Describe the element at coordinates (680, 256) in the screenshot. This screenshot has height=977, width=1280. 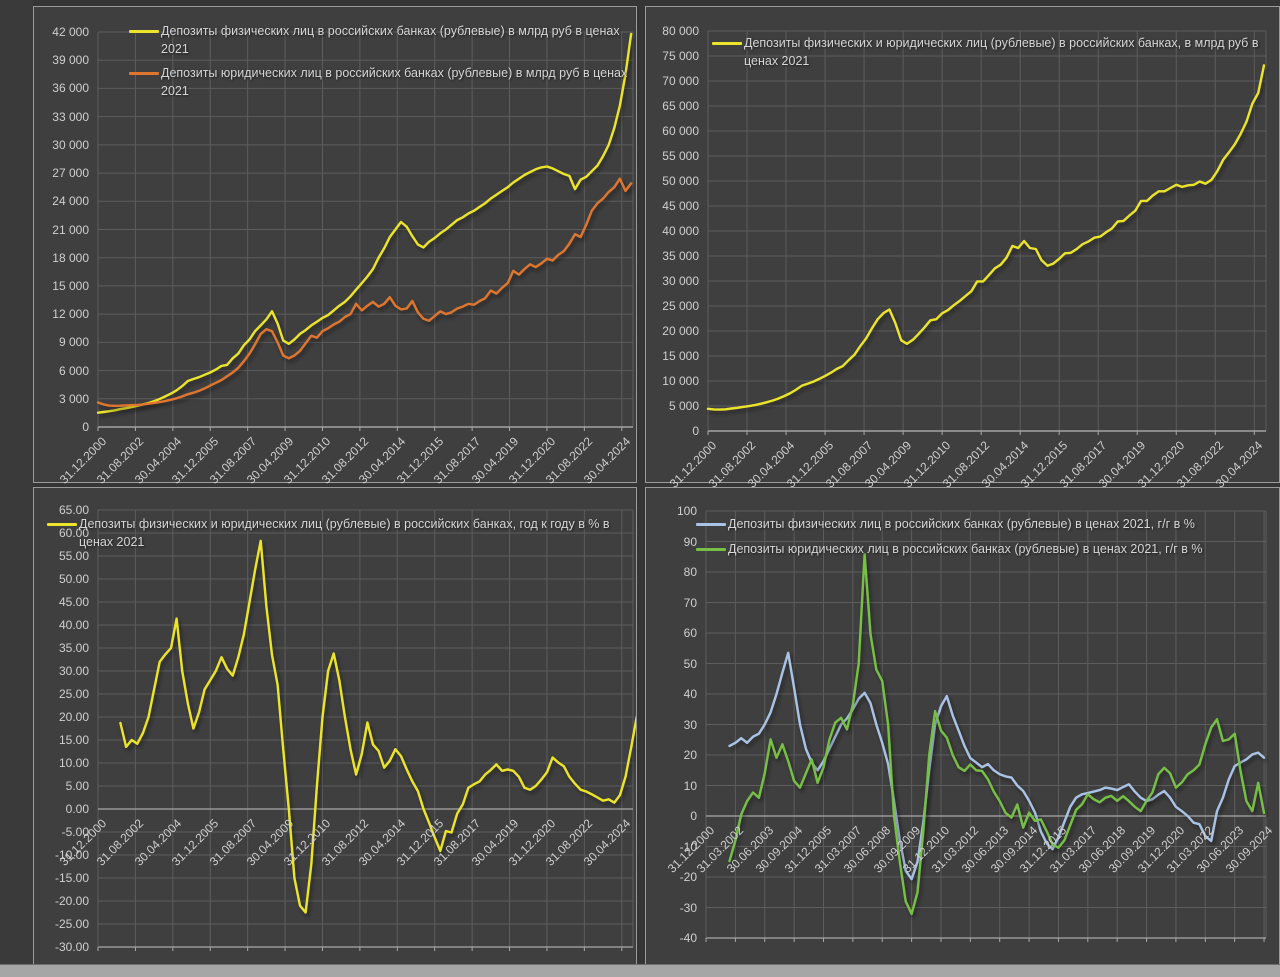
I see `y-tick-label: 35 000` at that location.